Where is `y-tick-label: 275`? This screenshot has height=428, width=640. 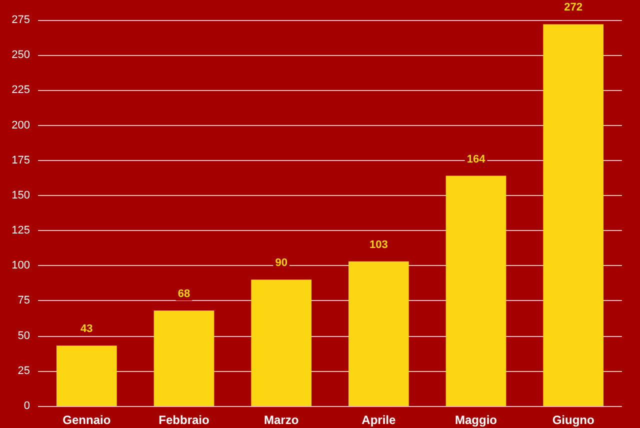
y-tick-label: 275 is located at coordinates (21, 20).